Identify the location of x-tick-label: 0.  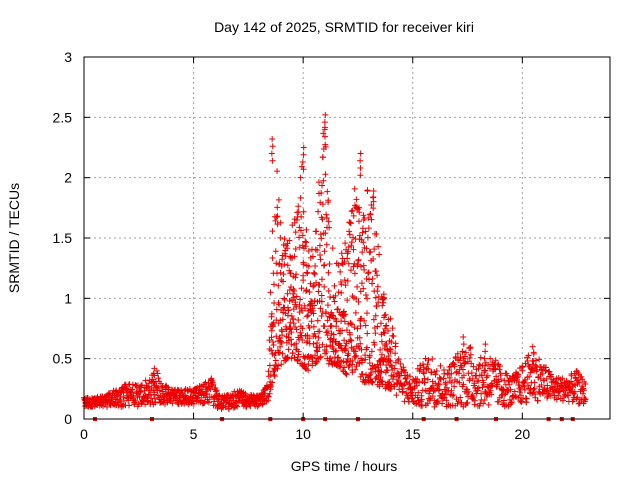
(84, 434).